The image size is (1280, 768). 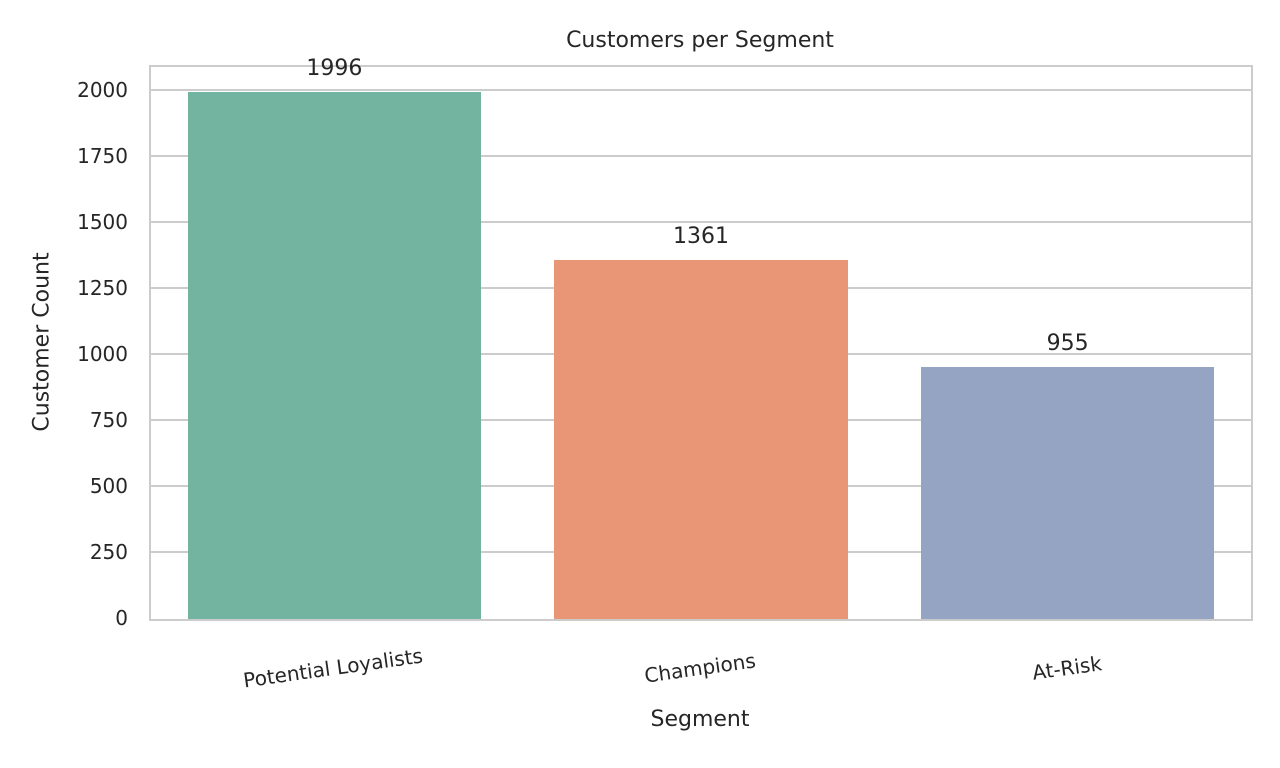 I want to click on x-tick-label: At-Risk, so click(x=1066, y=668).